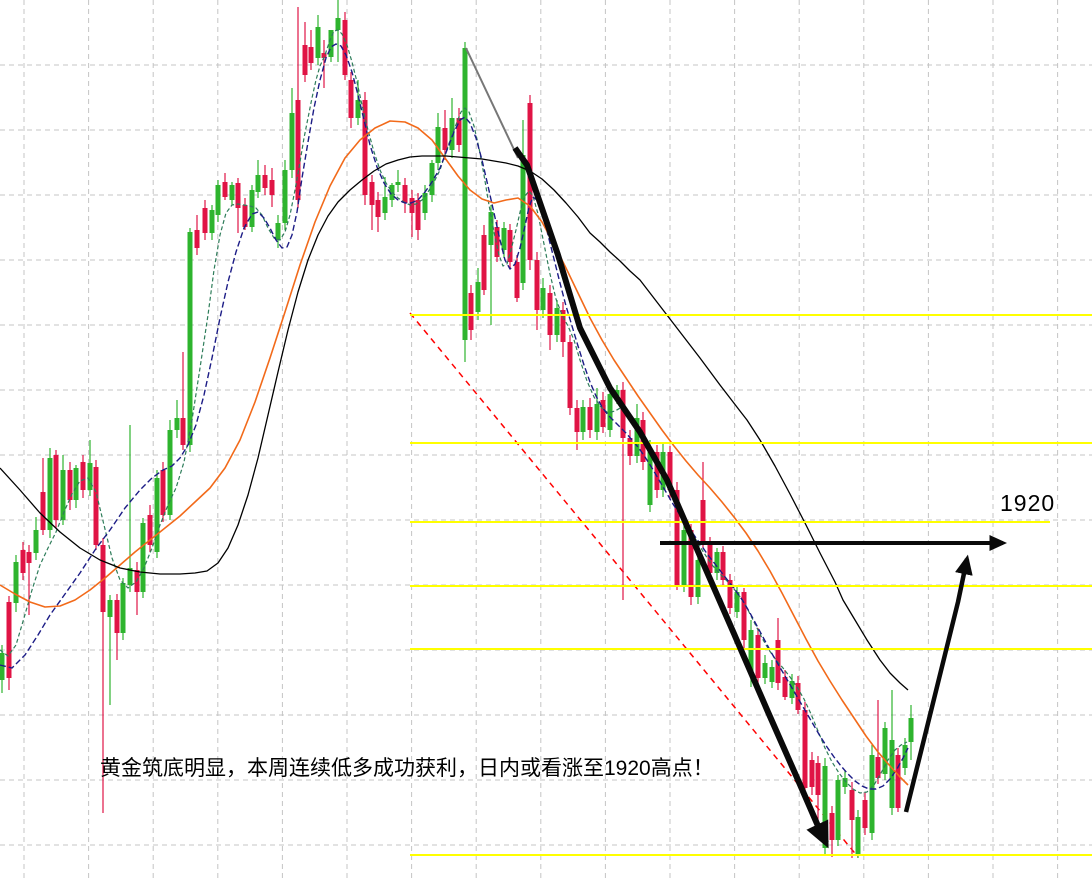 Image resolution: width=1092 pixels, height=878 pixels. What do you see at coordinates (1028, 503) in the screenshot?
I see `price-target-label: 1920` at bounding box center [1028, 503].